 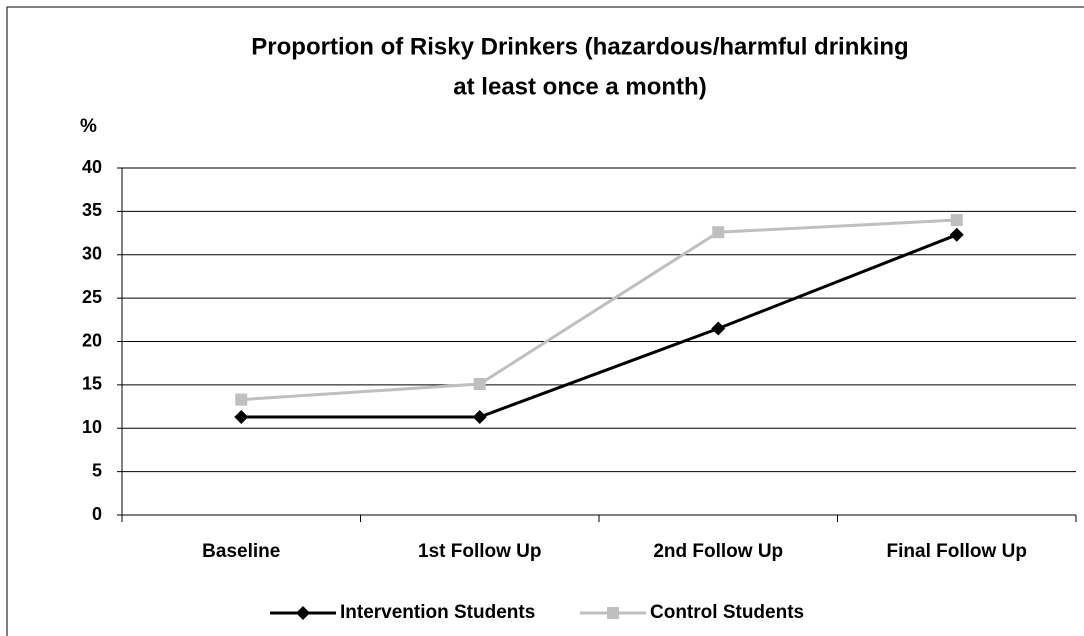 I want to click on y-tick-label: 15, so click(x=92, y=384).